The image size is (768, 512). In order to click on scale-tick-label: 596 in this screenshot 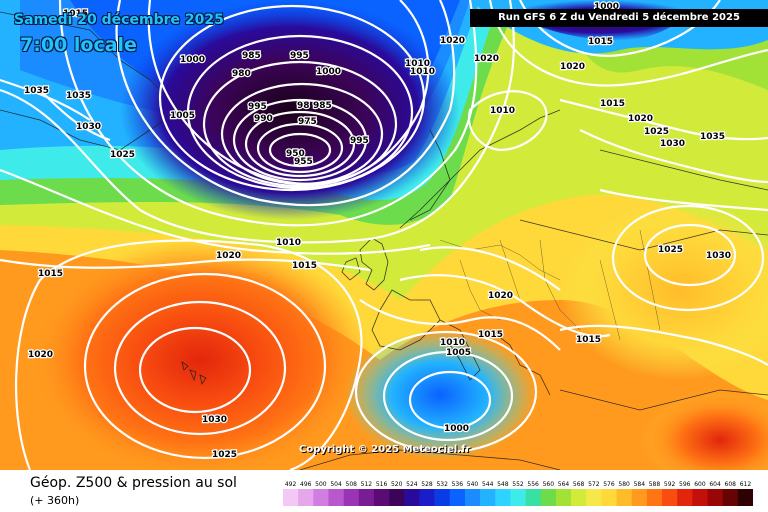, I will do `click(685, 484)`.